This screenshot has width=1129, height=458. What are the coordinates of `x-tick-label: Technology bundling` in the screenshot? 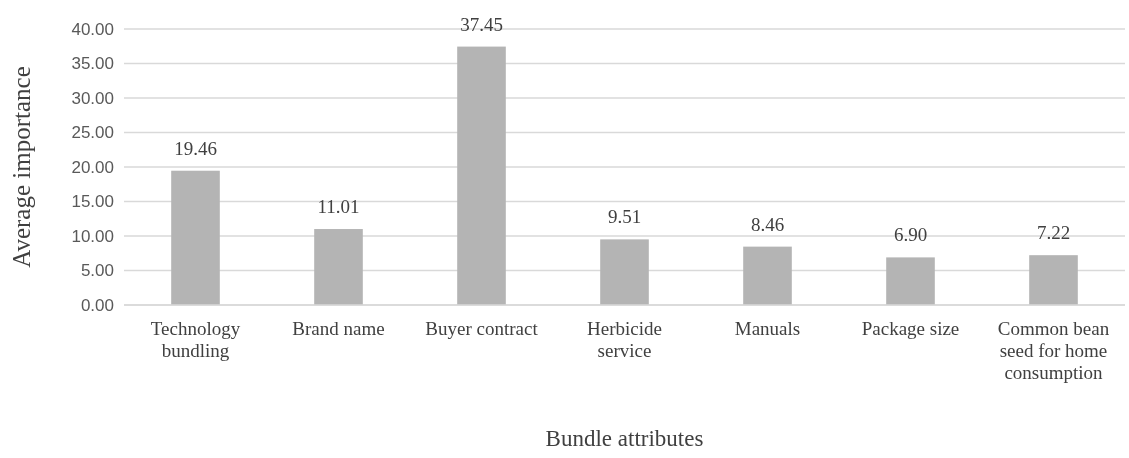 It's located at (195, 339).